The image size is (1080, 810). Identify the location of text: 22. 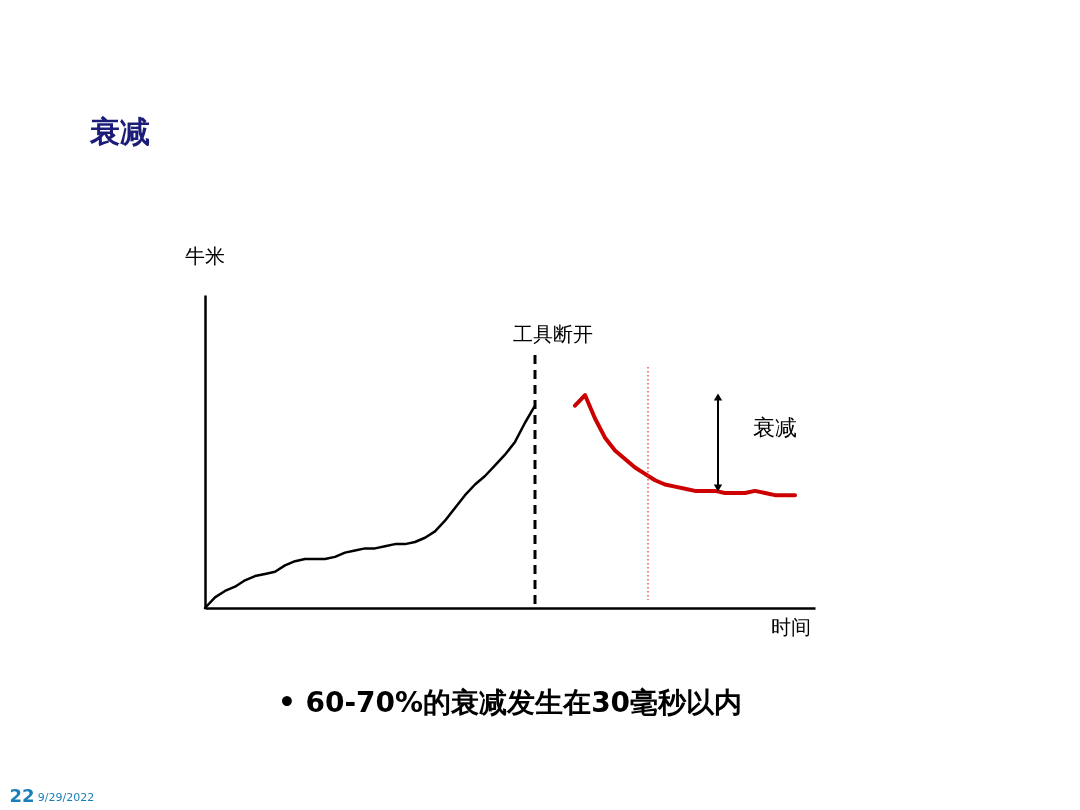
(22, 795).